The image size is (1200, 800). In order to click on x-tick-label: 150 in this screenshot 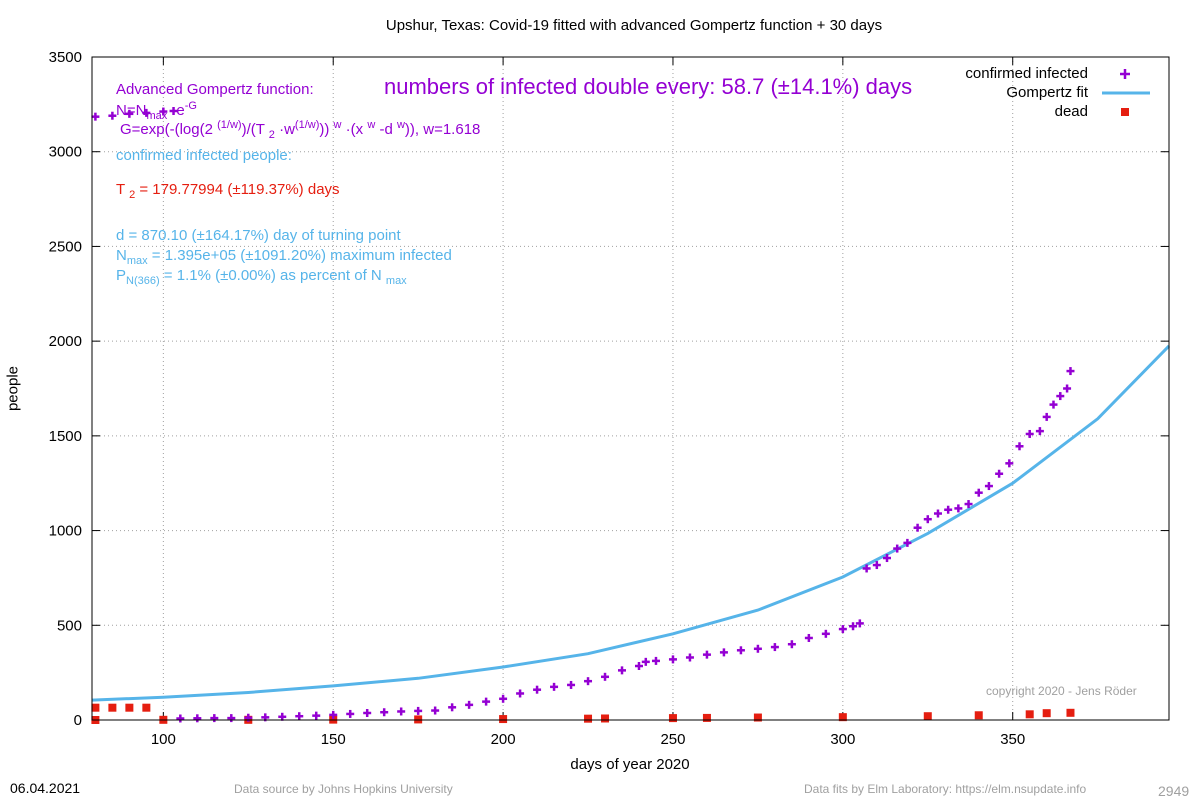, I will do `click(333, 739)`.